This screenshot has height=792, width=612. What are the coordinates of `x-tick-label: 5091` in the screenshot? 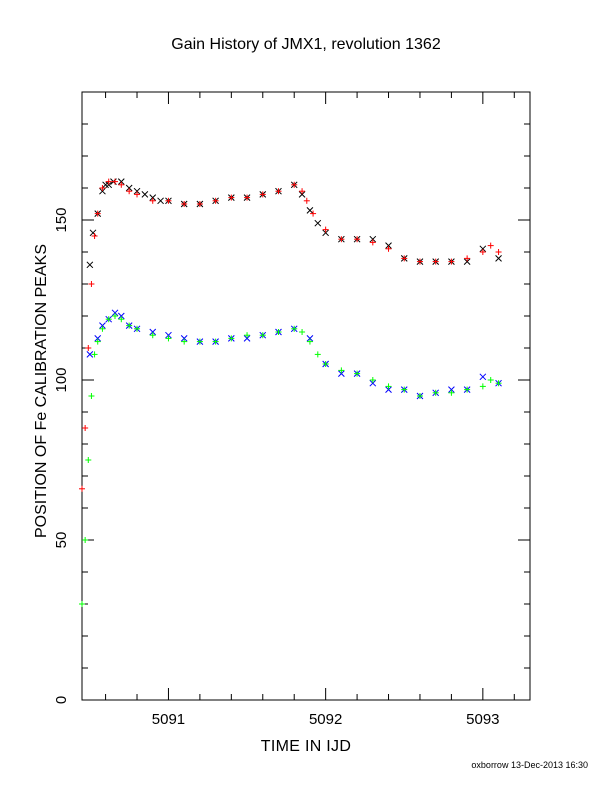 It's located at (168, 719).